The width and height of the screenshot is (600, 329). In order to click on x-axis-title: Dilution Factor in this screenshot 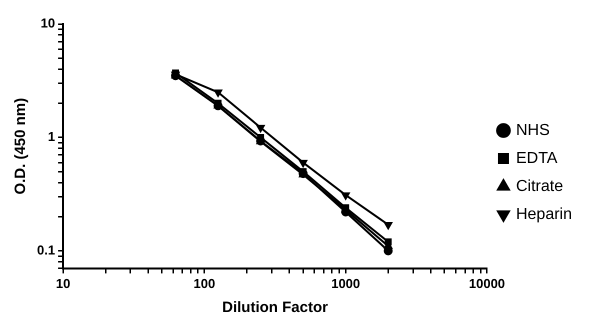, I will do `click(275, 307)`.